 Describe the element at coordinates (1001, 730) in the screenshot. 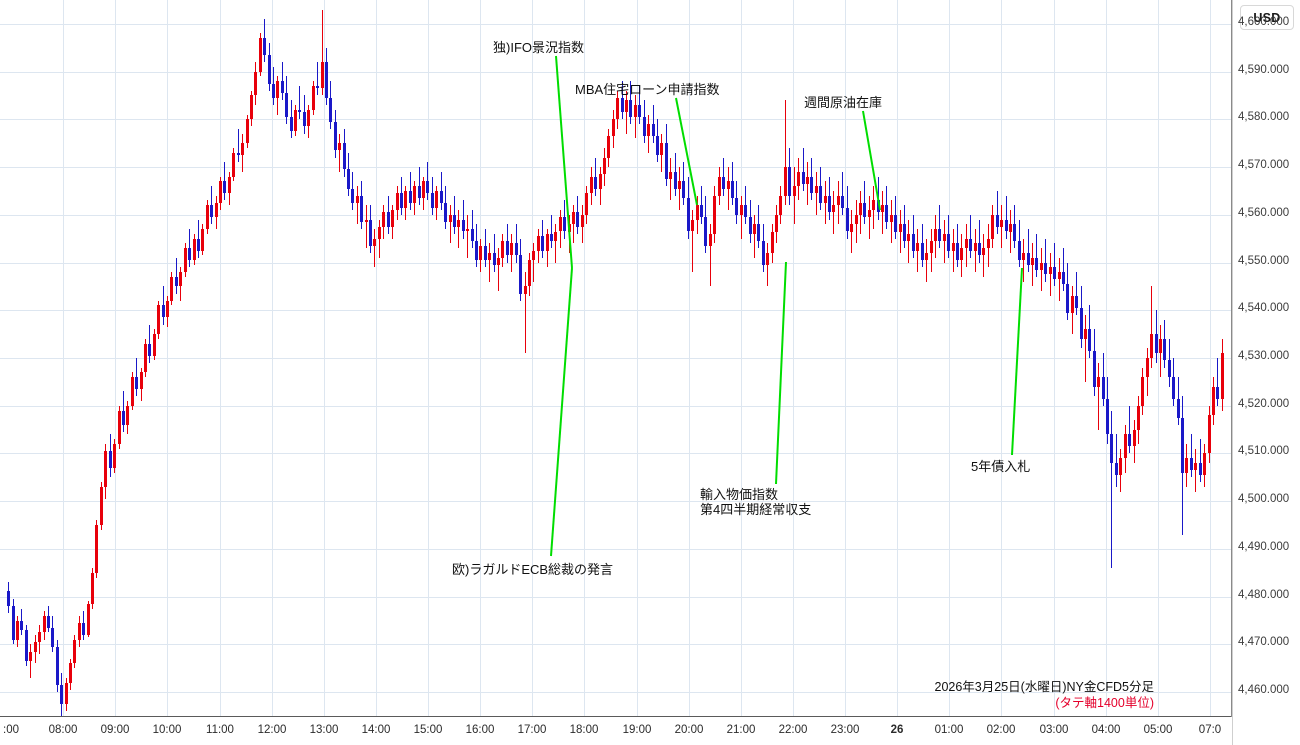

I see `time-tick-label: 02:00` at that location.